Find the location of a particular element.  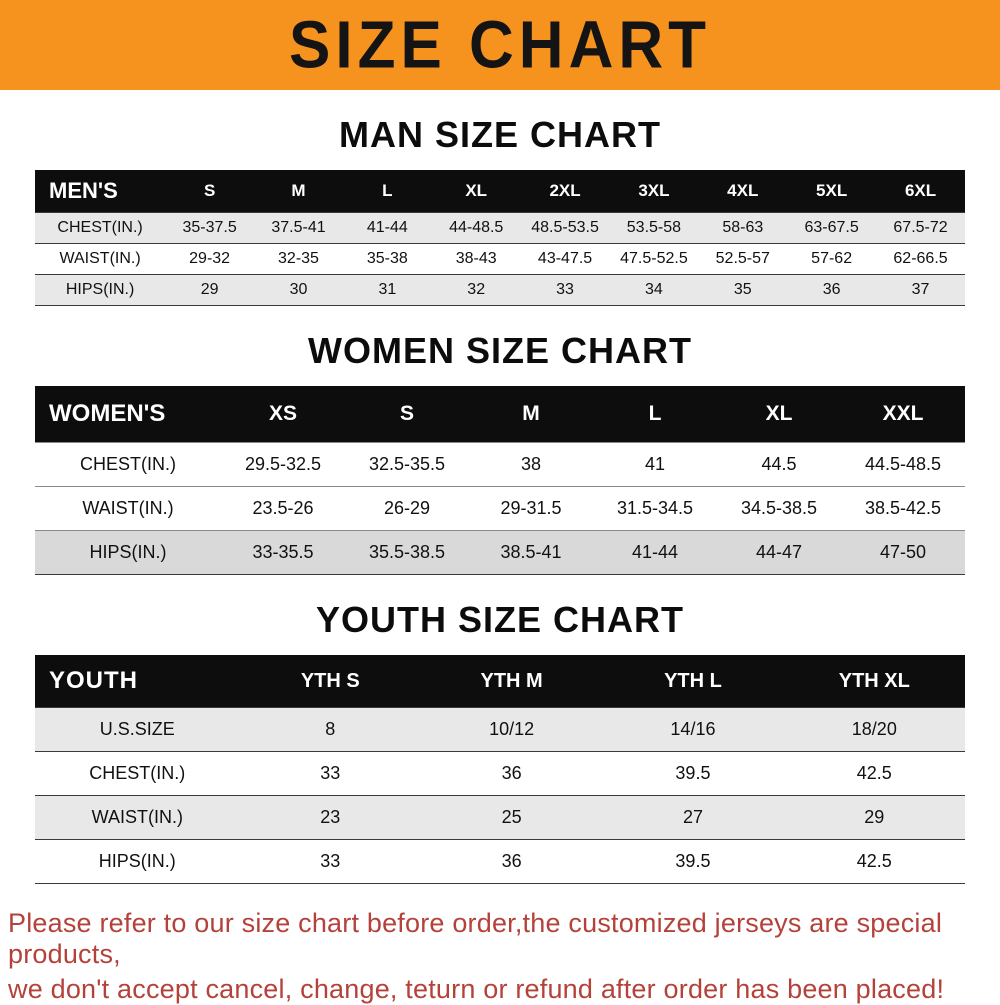

table-cell: 29.5-32.5 is located at coordinates (283, 464).